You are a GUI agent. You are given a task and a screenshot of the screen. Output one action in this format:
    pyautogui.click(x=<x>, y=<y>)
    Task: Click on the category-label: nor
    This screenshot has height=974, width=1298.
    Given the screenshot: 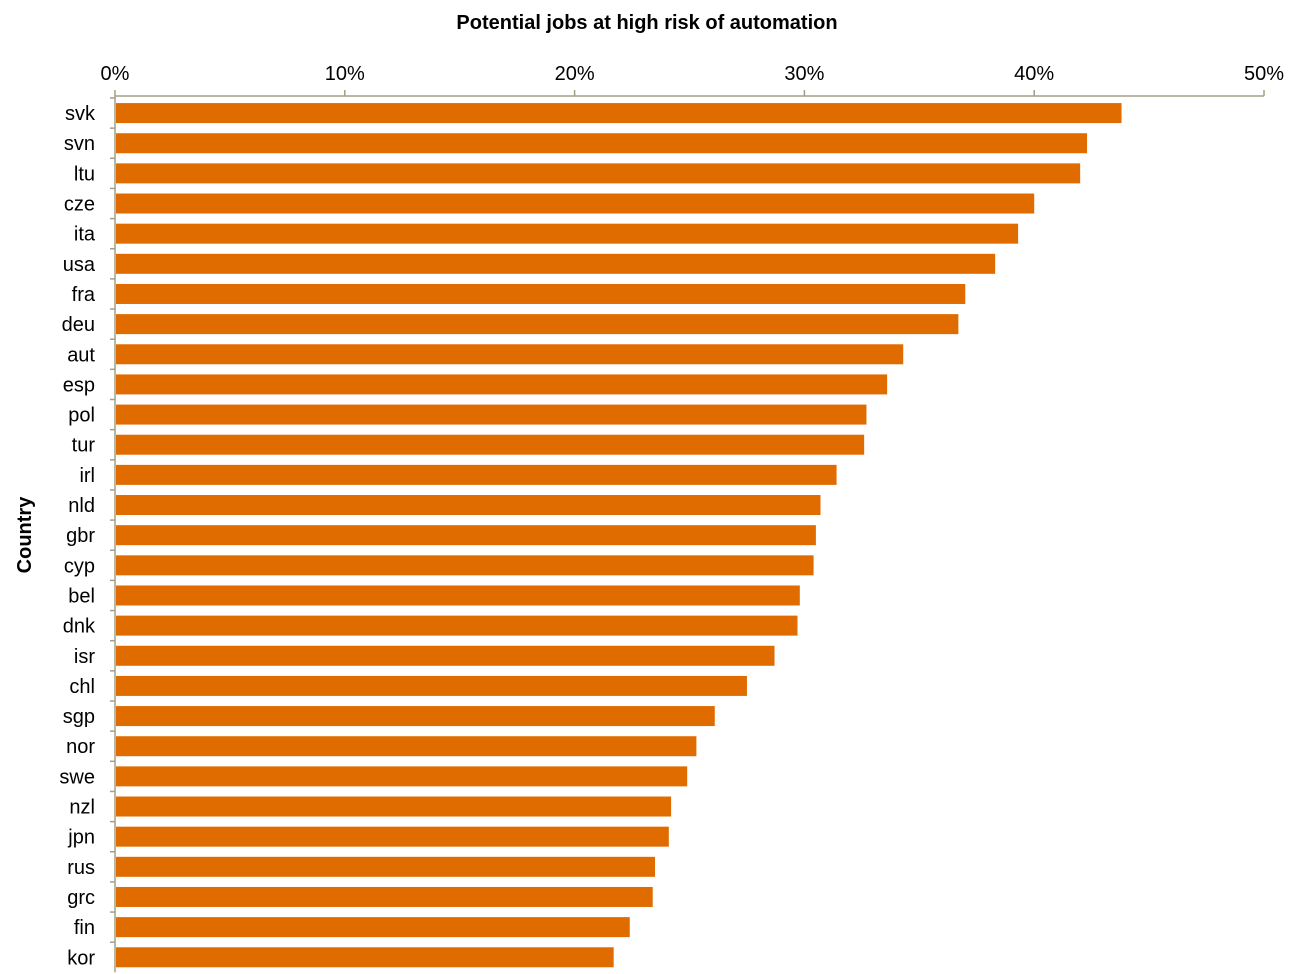 What is the action you would take?
    pyautogui.click(x=80, y=747)
    